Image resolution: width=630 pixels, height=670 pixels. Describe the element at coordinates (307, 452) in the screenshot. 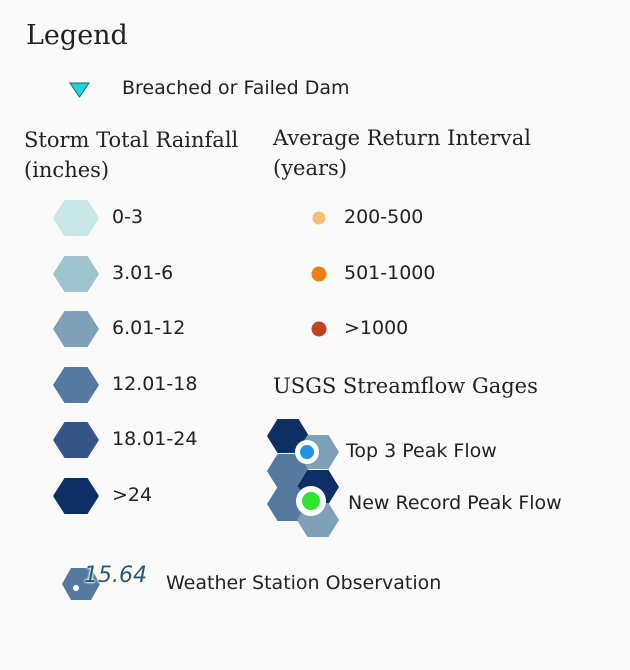

I see `top-peak-flow-dot` at that location.